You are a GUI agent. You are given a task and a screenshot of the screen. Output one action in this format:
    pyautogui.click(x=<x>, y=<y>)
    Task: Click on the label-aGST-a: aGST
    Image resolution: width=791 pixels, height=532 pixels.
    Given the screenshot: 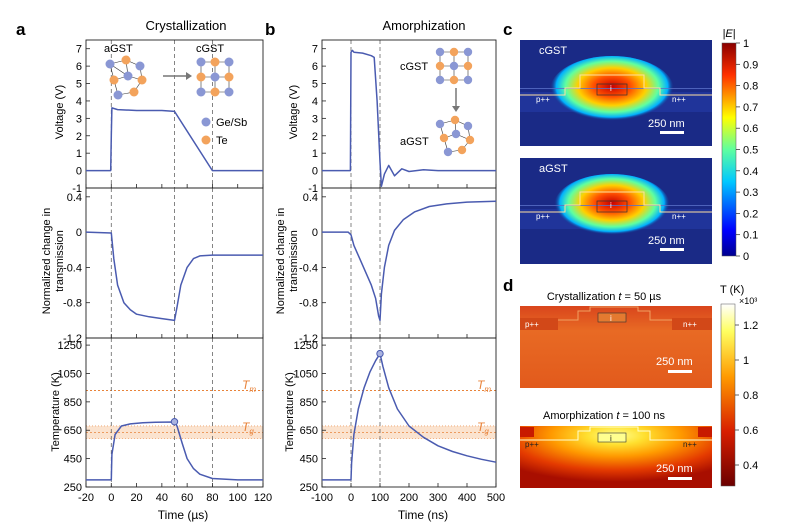 What is the action you would take?
    pyautogui.click(x=118, y=49)
    